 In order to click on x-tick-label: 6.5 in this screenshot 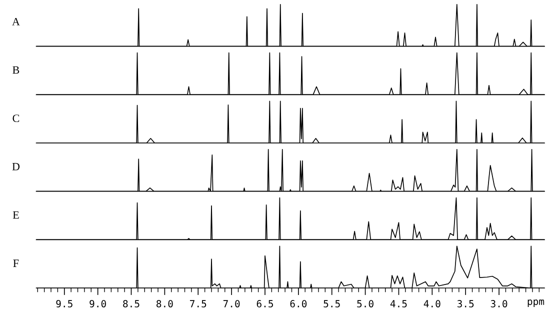, I will do `click(264, 304)`.